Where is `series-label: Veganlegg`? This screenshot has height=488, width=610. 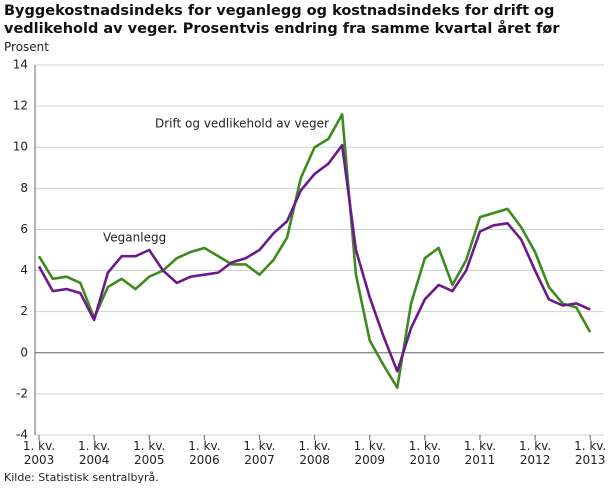 series-label: Veganlegg is located at coordinates (134, 238).